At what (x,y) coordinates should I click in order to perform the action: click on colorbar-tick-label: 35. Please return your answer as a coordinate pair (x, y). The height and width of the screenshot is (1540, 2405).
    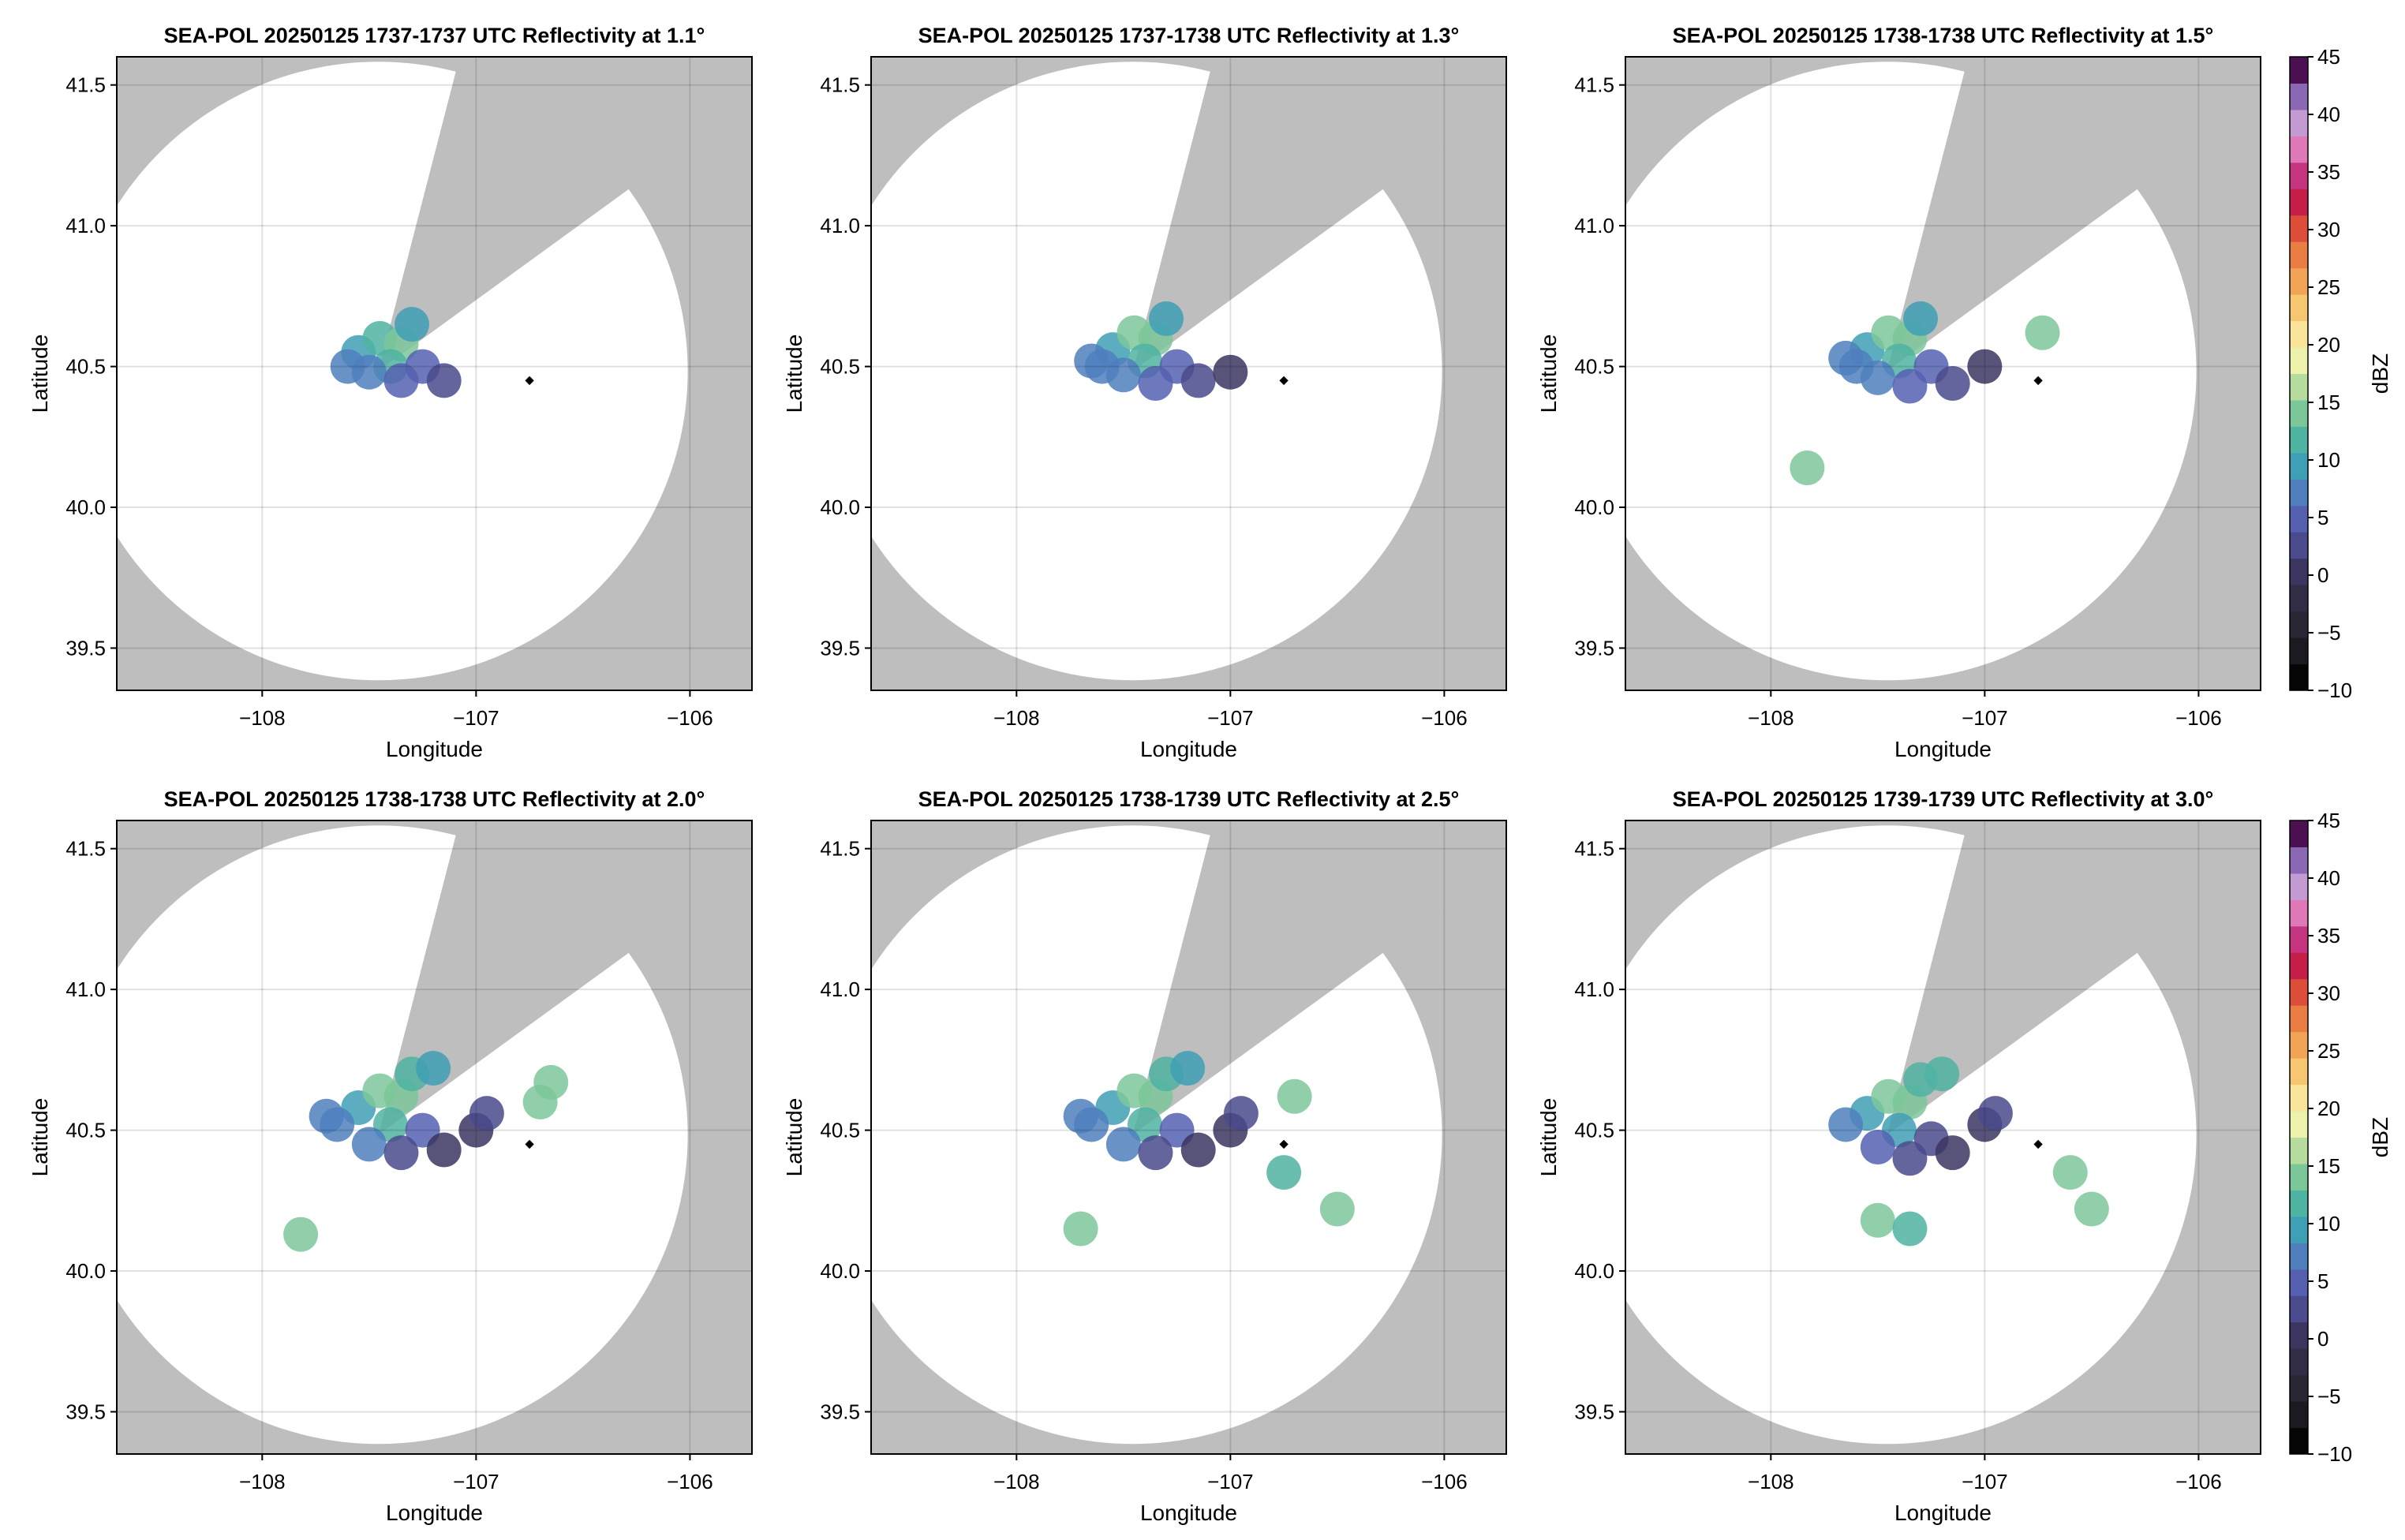
    Looking at the image, I should click on (2328, 936).